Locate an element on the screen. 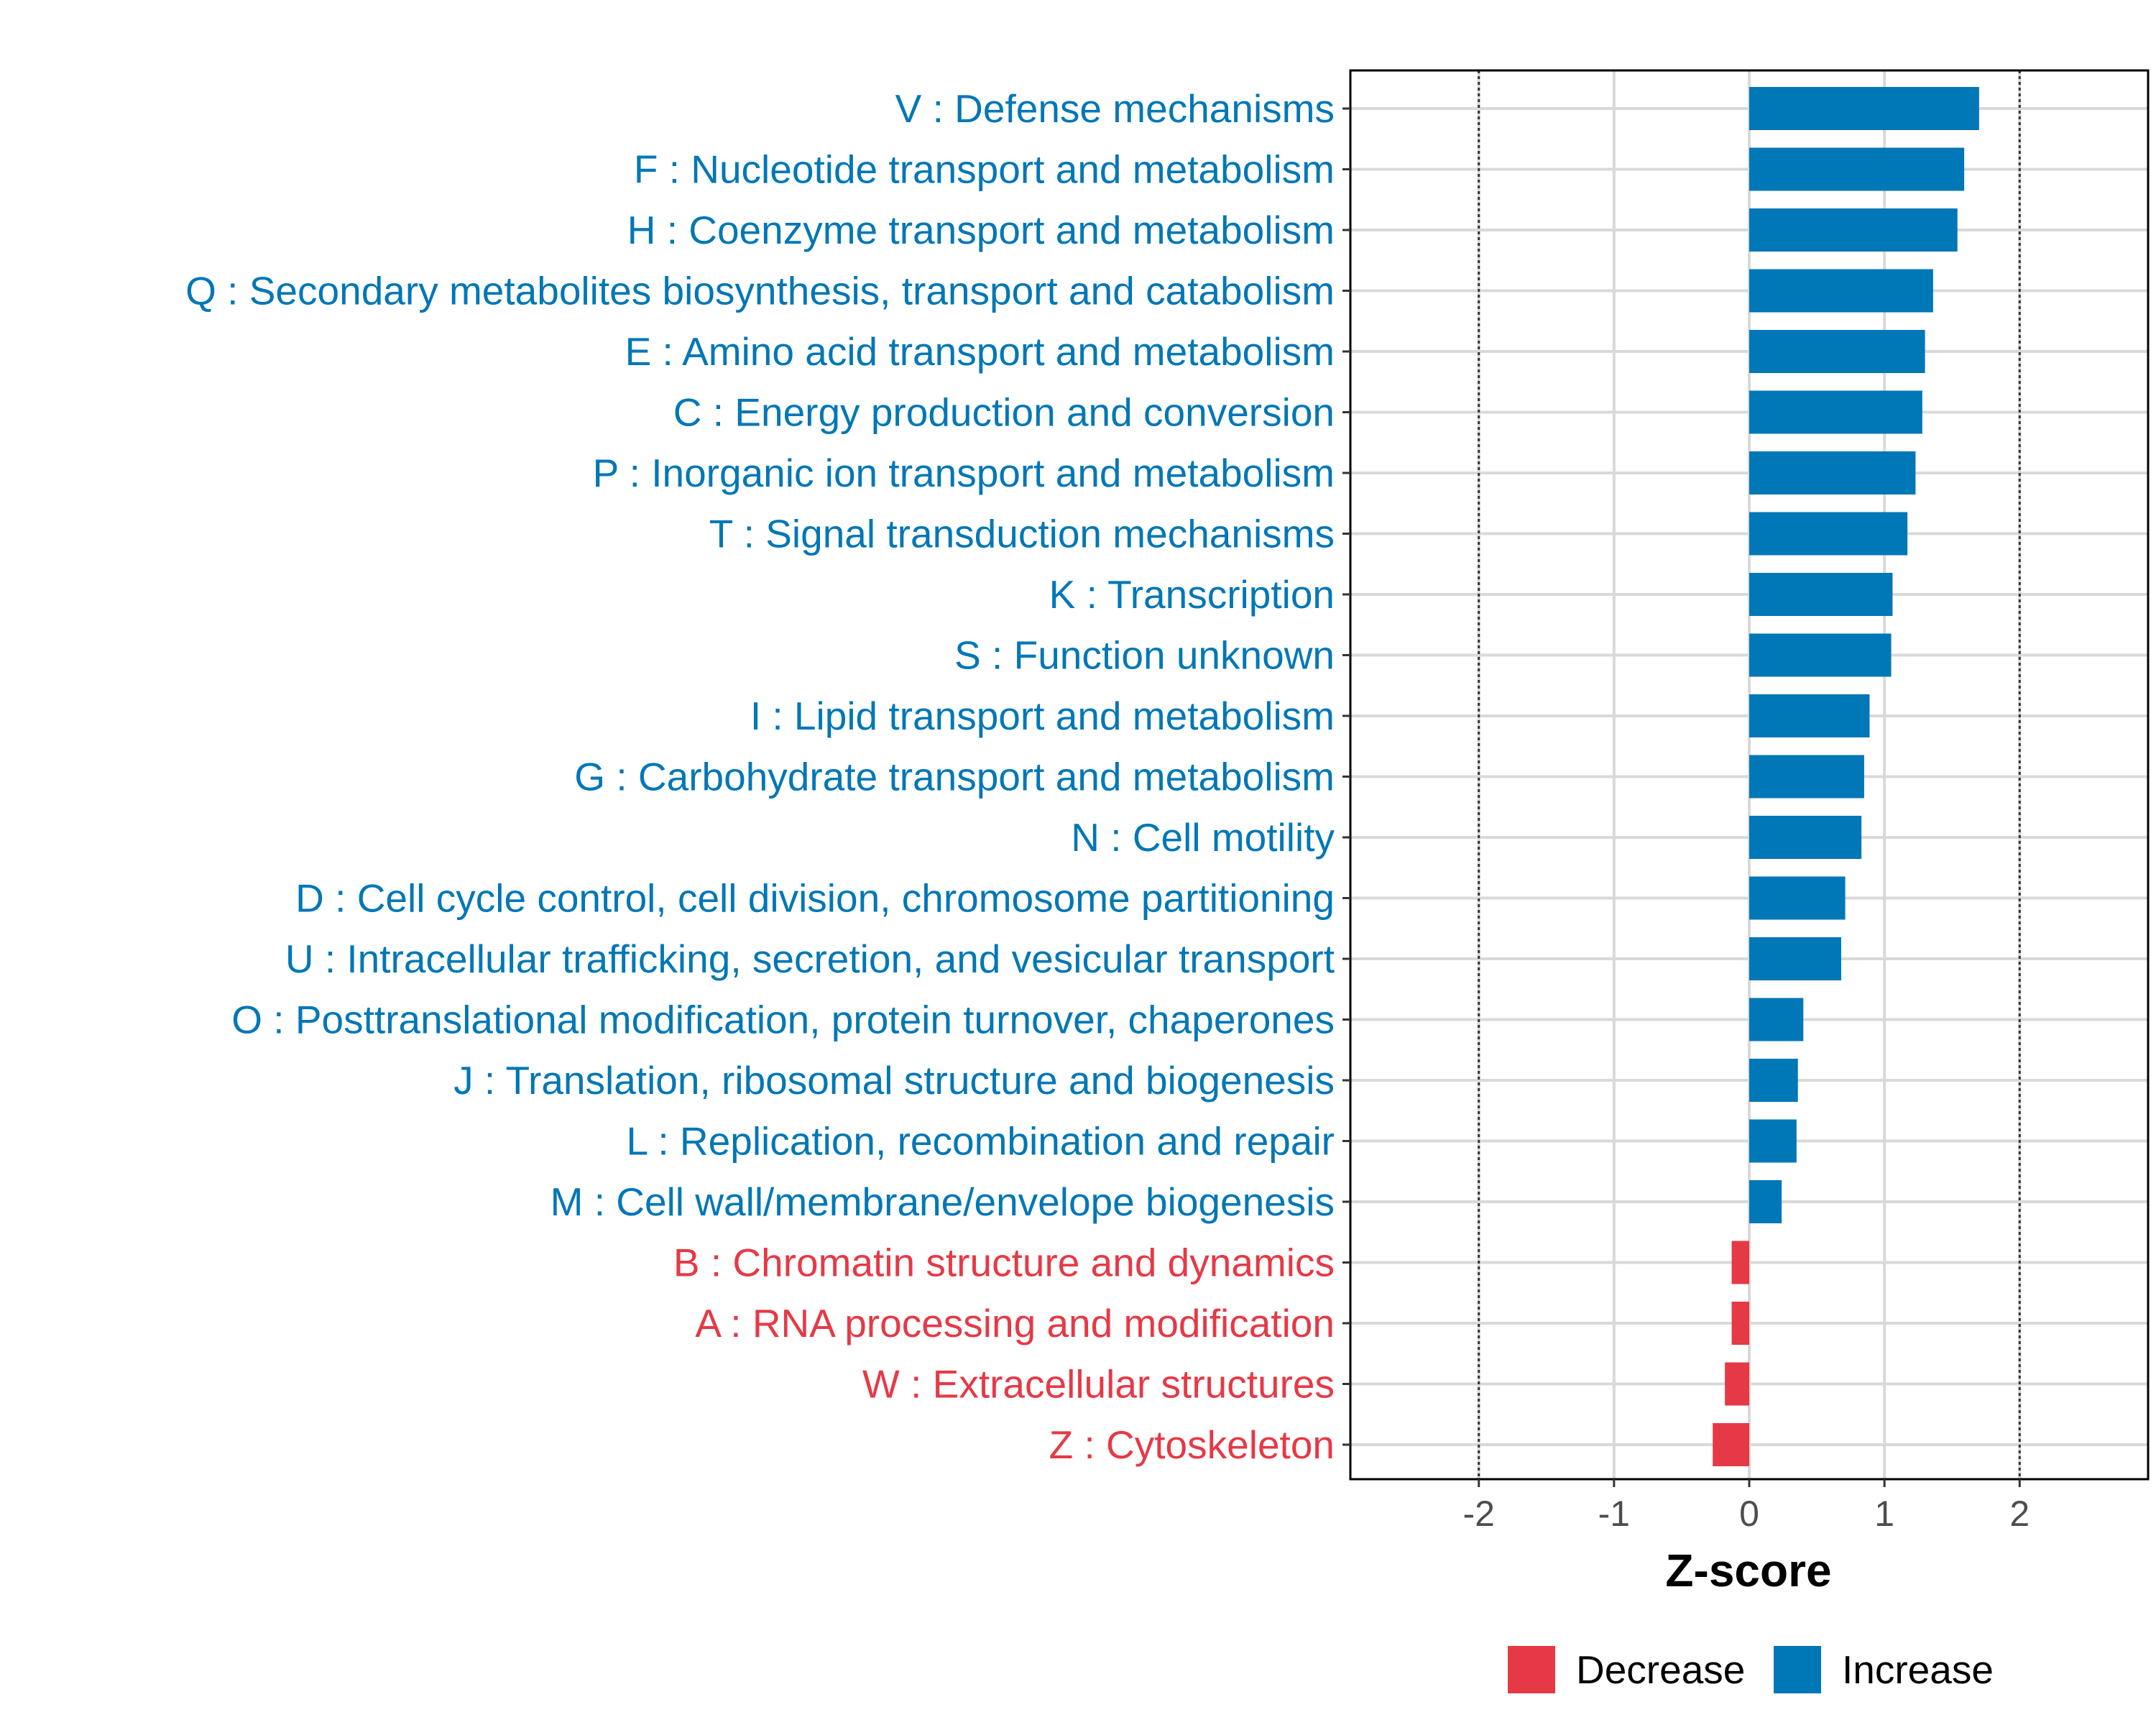  category-label-20: A : RNA processing and modification is located at coordinates (1015, 1323).